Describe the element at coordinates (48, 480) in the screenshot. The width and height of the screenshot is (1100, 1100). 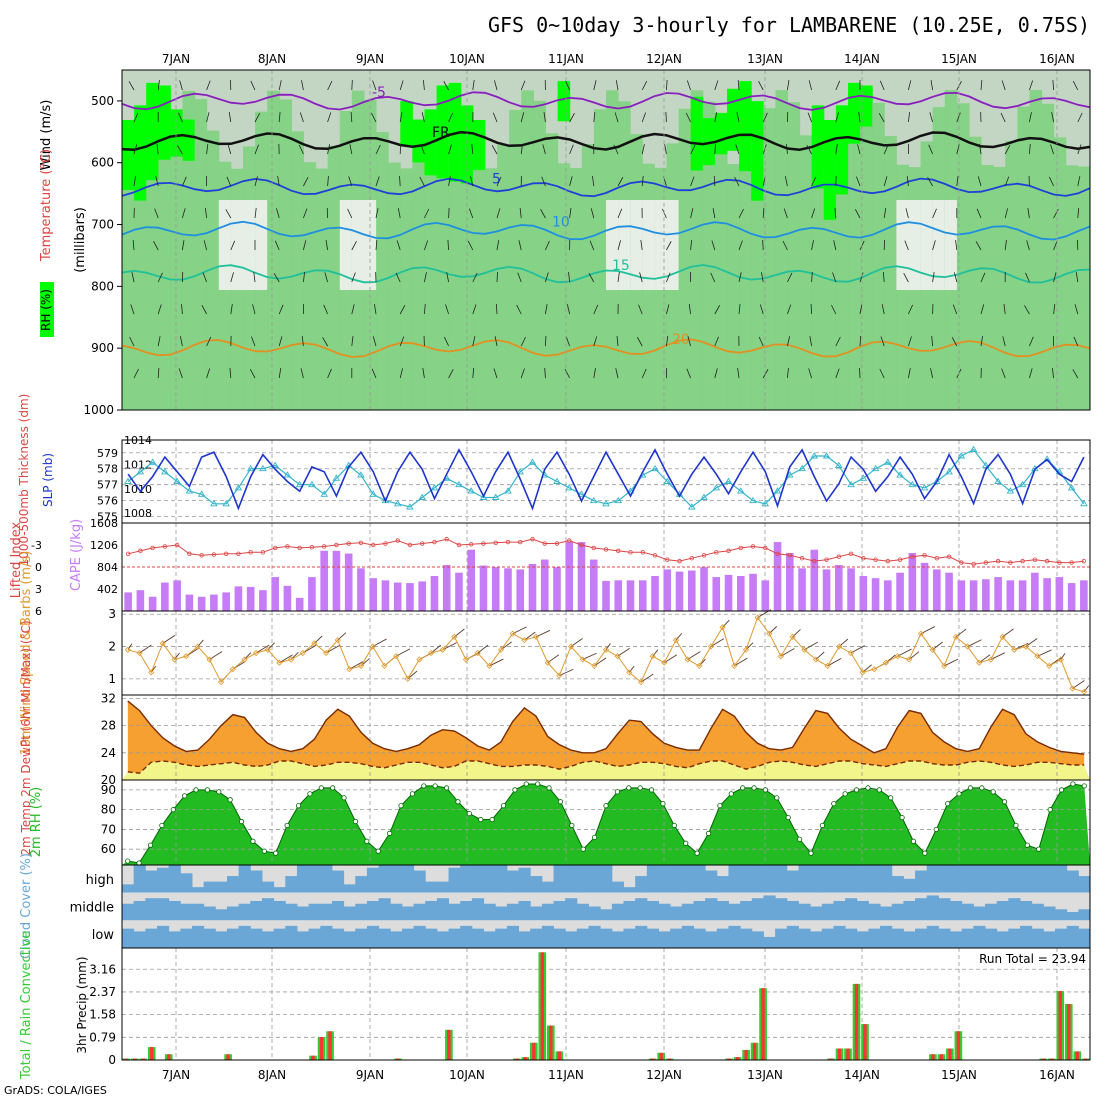
I see `y-axis-label-slp: SLP (mb)` at that location.